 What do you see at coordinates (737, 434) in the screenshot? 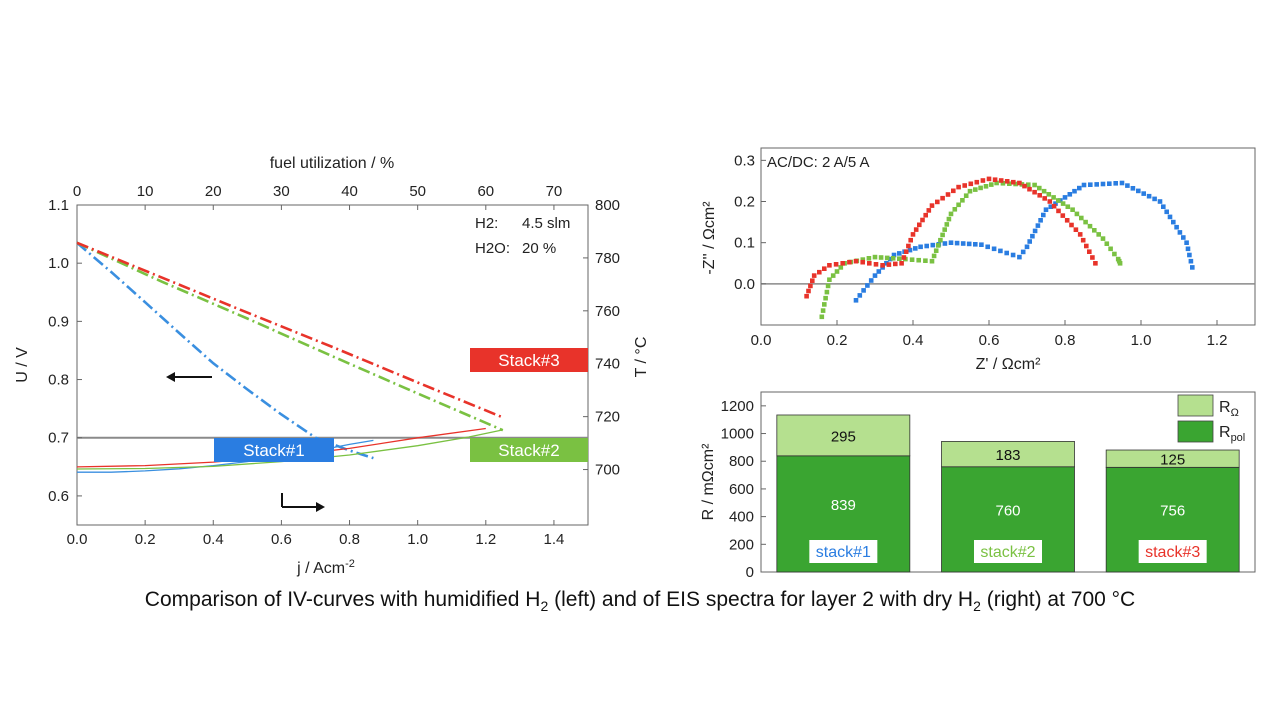
I see `resistance-y-tick-label: 1000` at bounding box center [737, 434].